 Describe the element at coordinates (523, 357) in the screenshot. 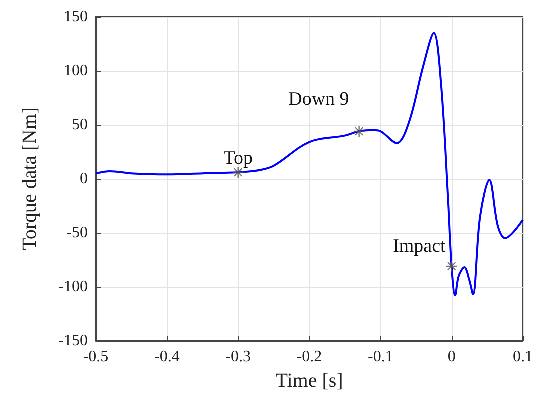

I see `x-tick-label: 0.1` at that location.